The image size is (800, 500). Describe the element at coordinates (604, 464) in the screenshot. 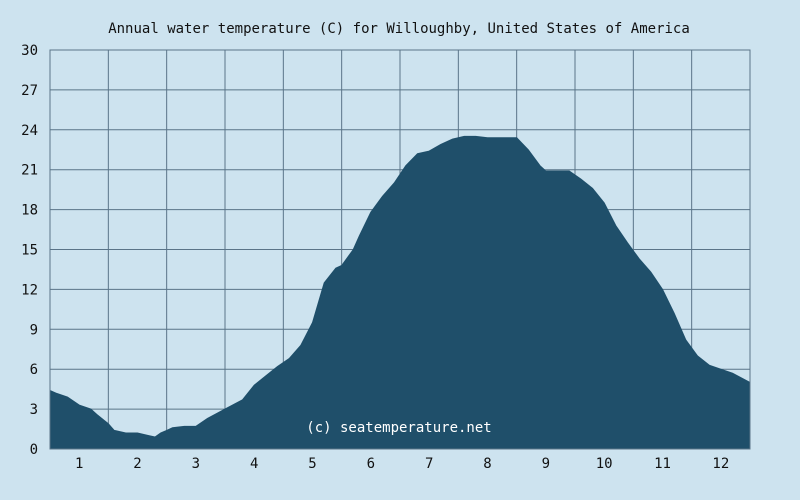

I see `x-tick-label: 10` at that location.